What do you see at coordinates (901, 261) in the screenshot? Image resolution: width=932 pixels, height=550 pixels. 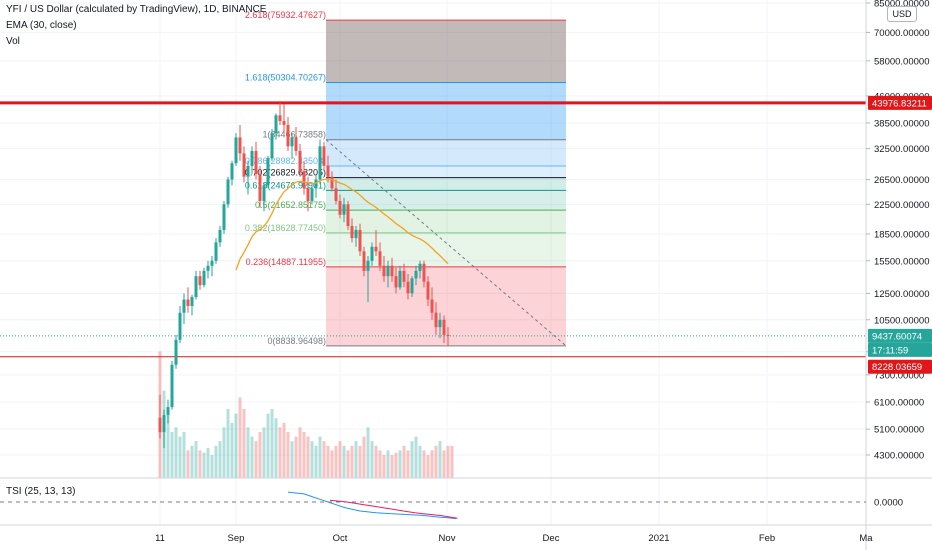 I see `price-tick-label: 15500.00000` at bounding box center [901, 261].